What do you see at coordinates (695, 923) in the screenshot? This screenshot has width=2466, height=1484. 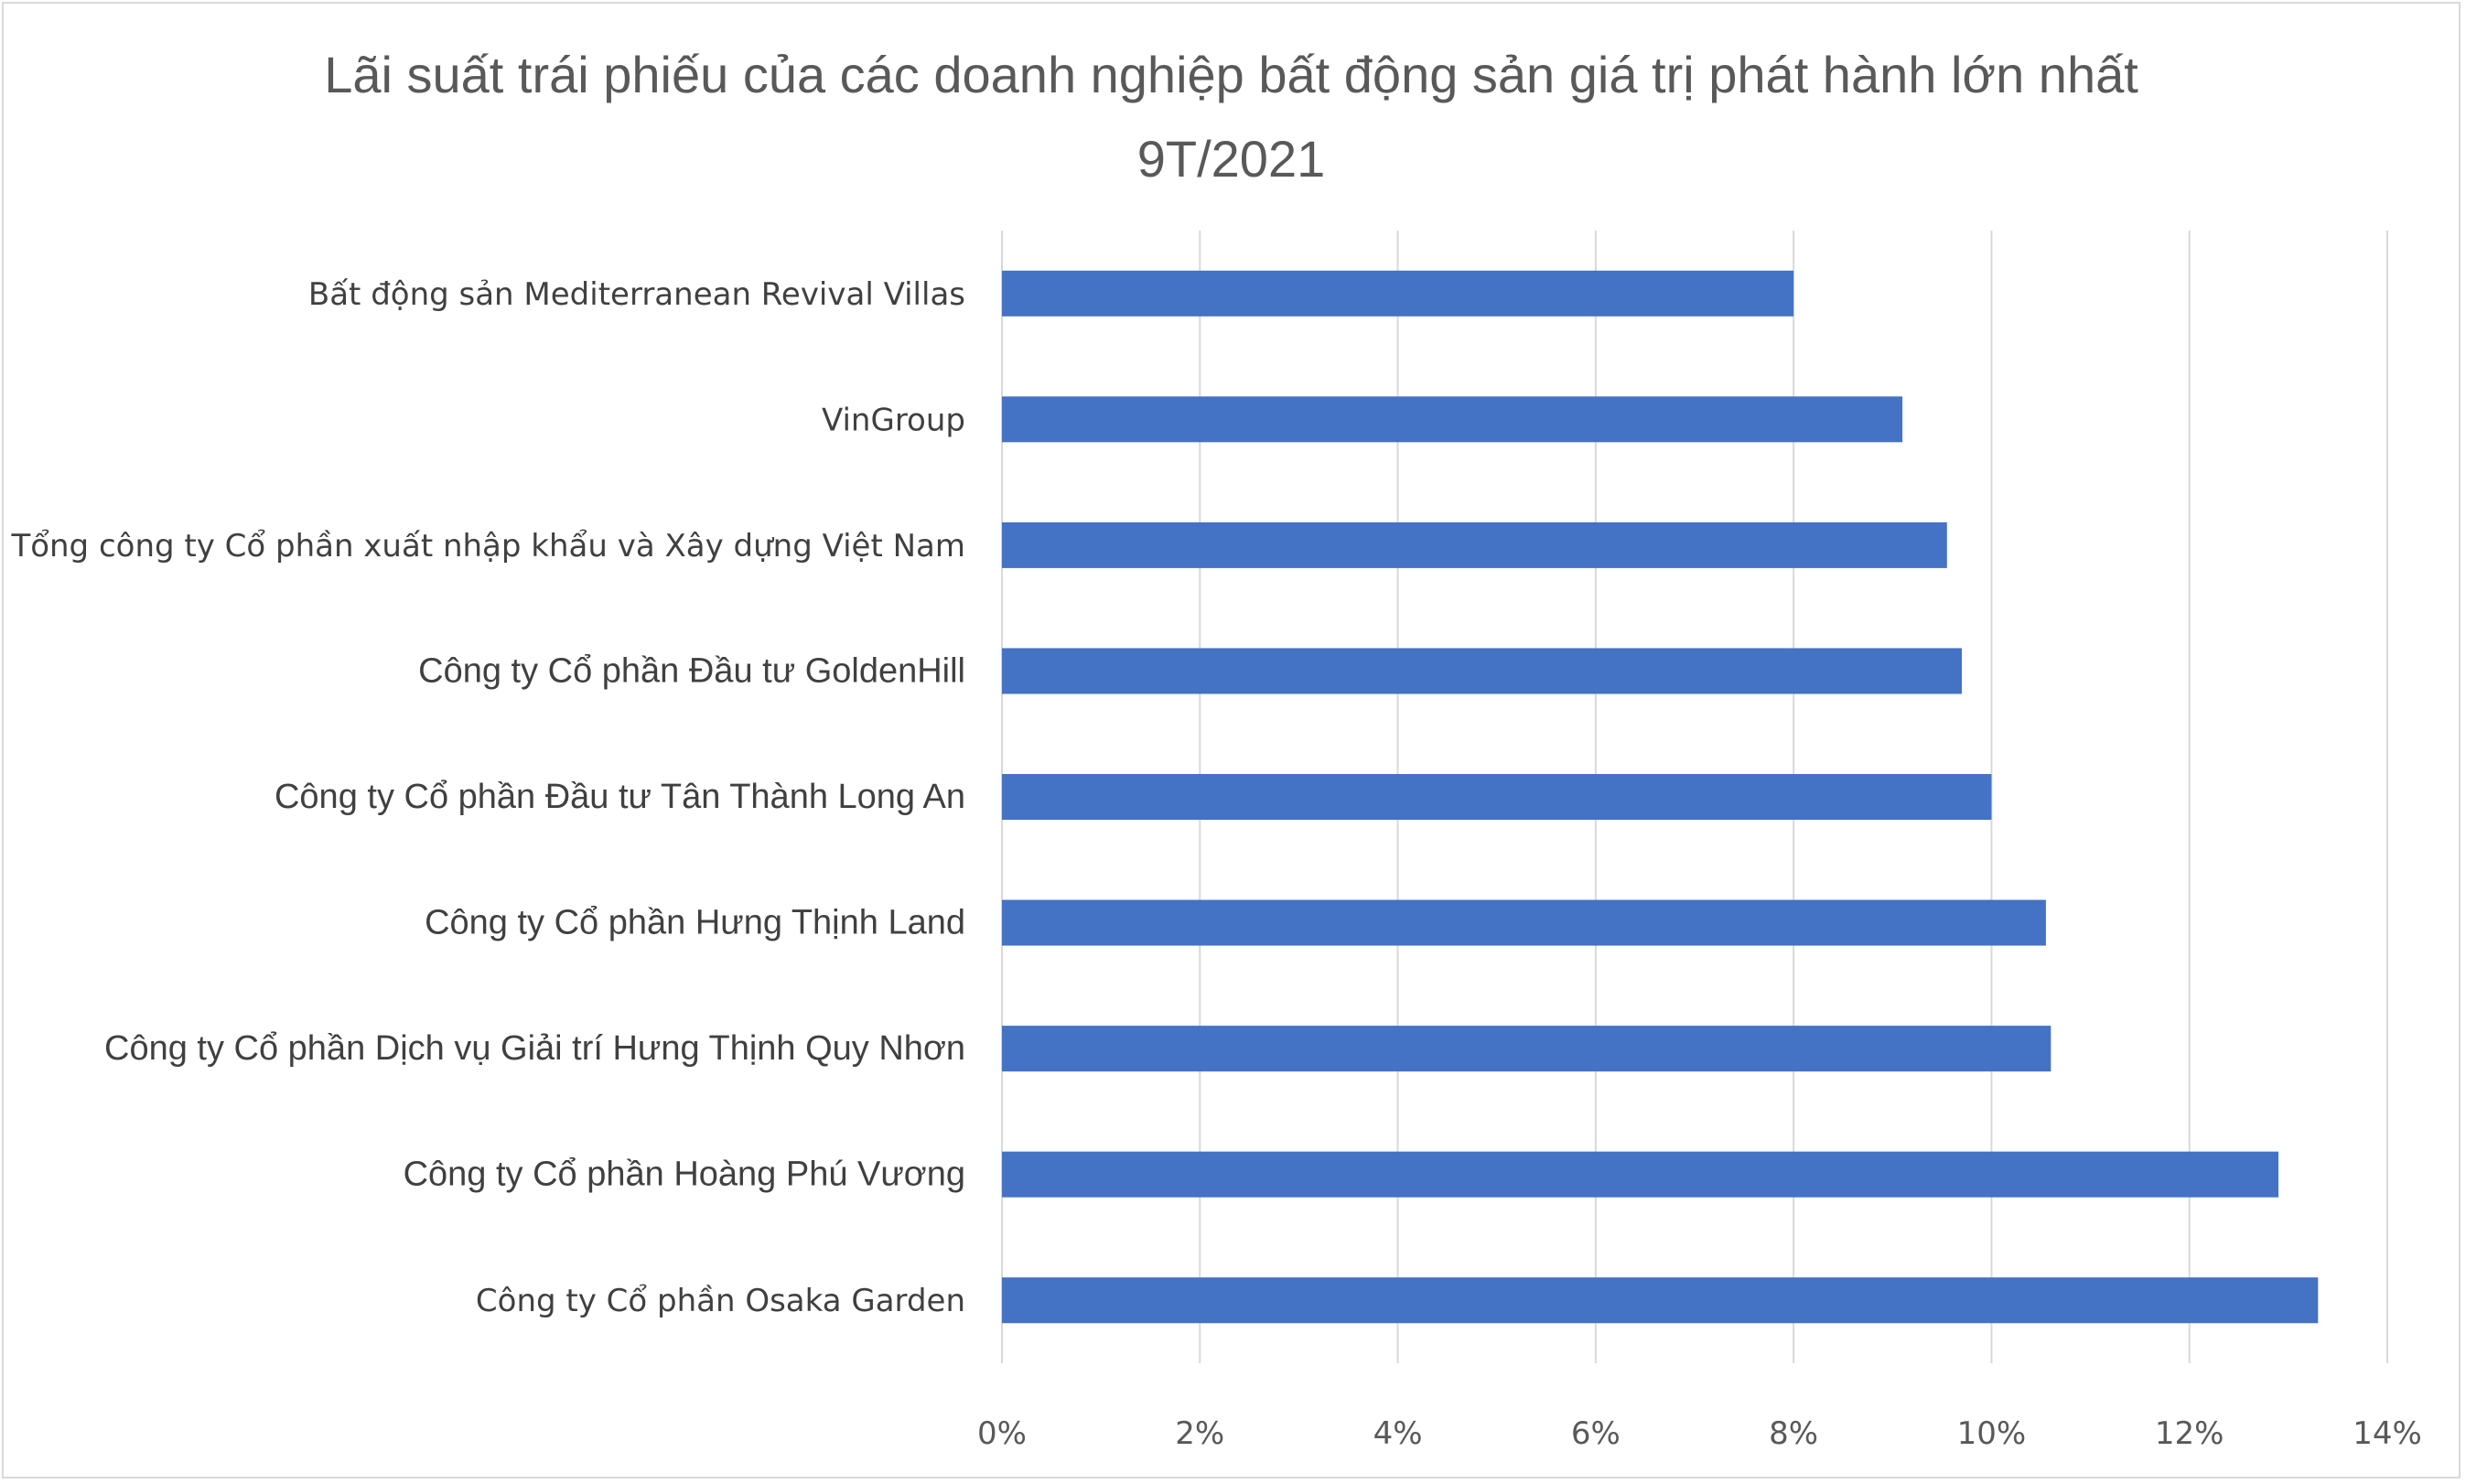 I see `category-label: Công ty Cổ phần Hưng Thịnh Land` at bounding box center [695, 923].